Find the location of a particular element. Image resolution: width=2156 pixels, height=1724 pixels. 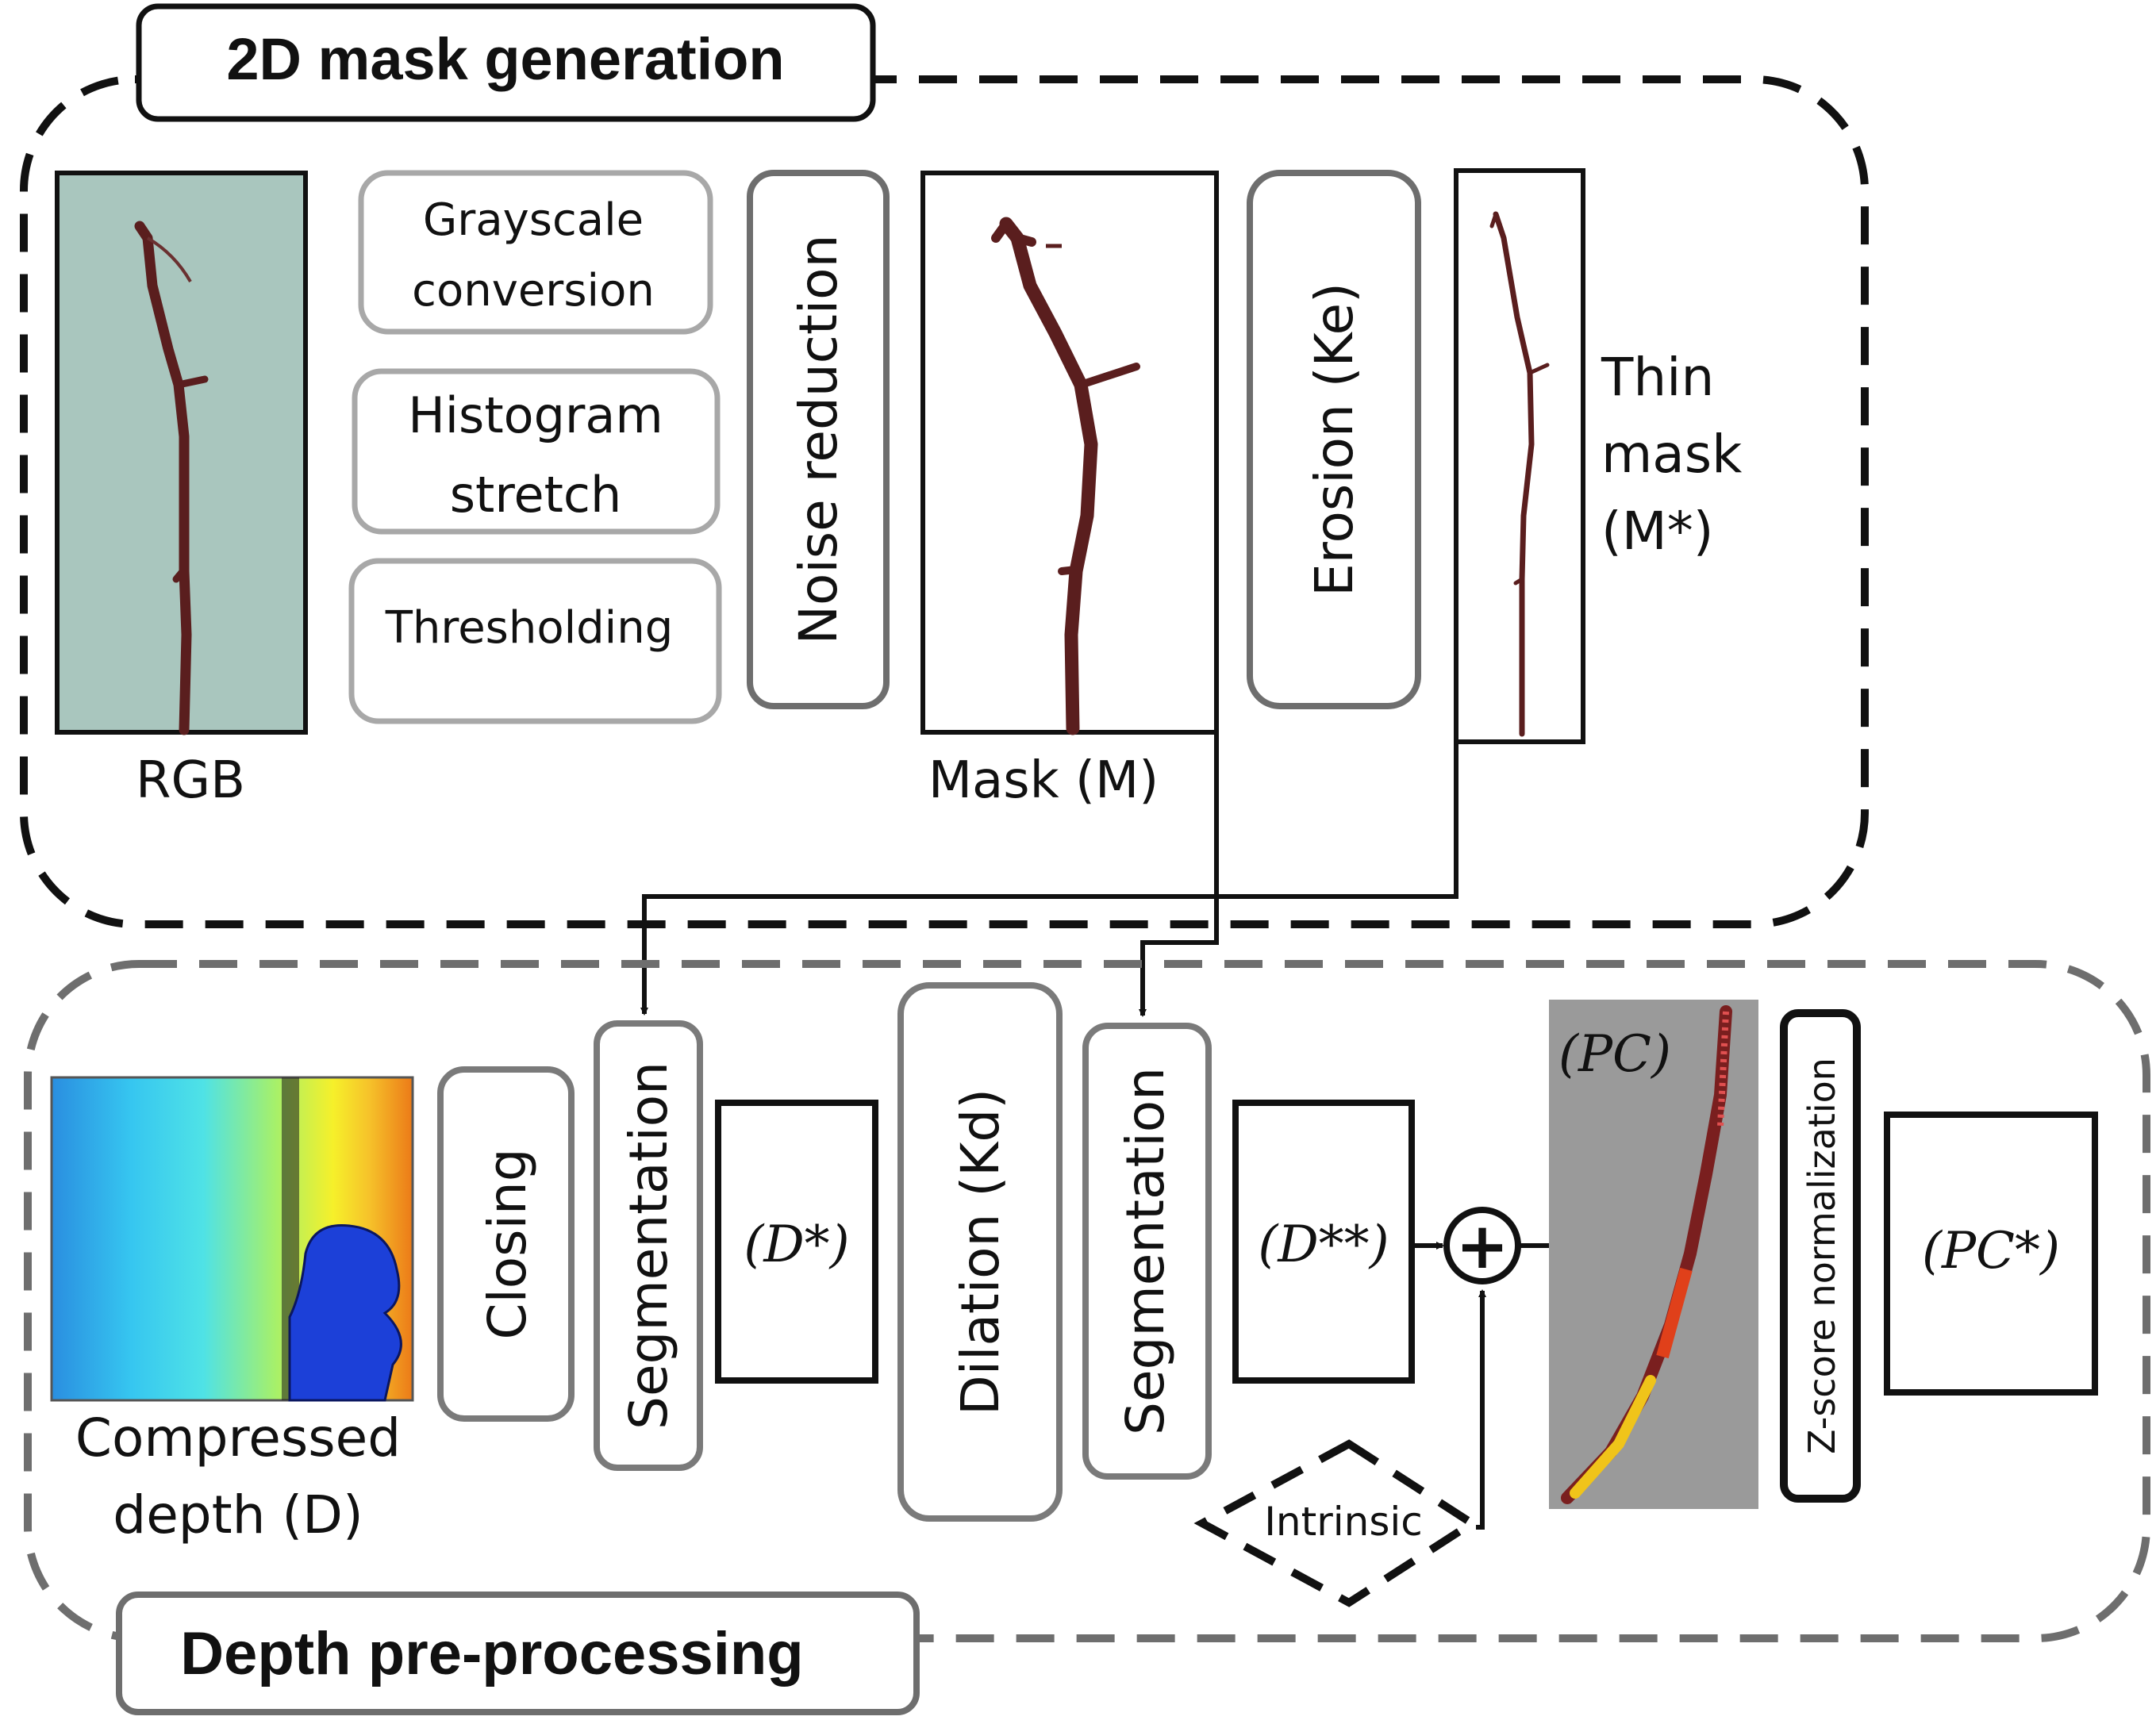

pc-star-box: (PC*) is located at coordinates (1991, 1254).